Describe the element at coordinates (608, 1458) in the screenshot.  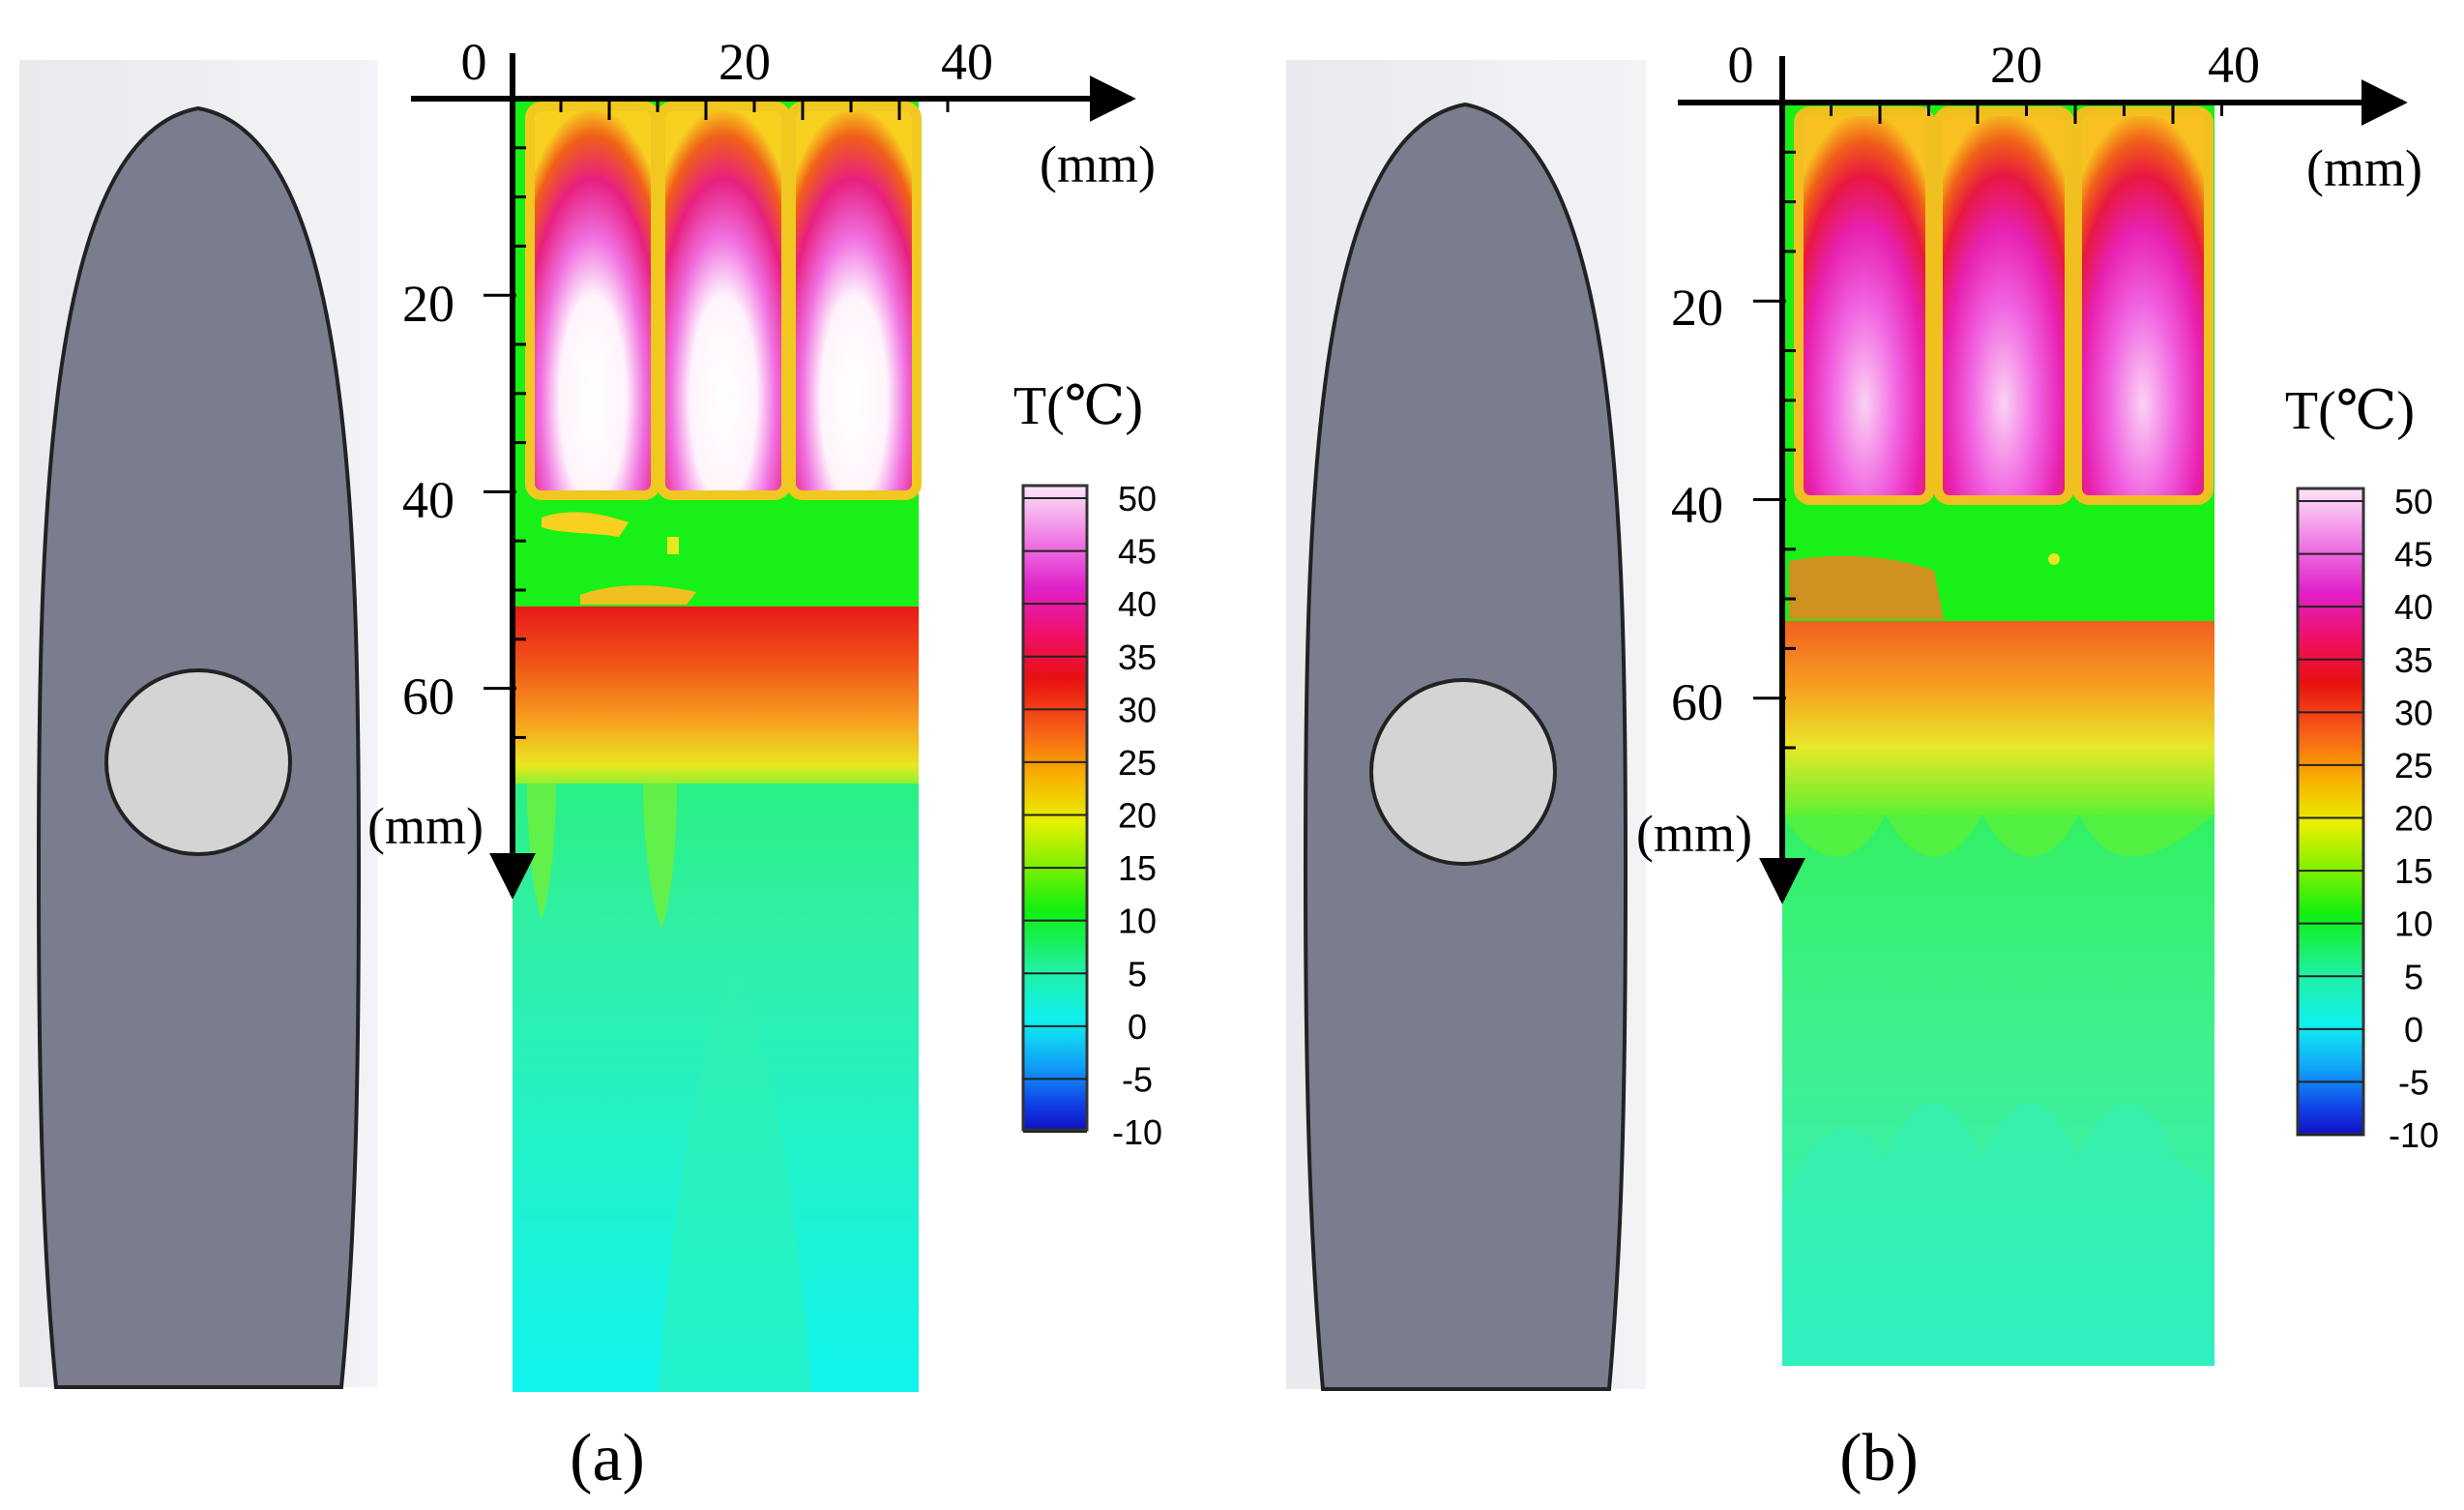
I see `panel-label-a: (a)` at that location.